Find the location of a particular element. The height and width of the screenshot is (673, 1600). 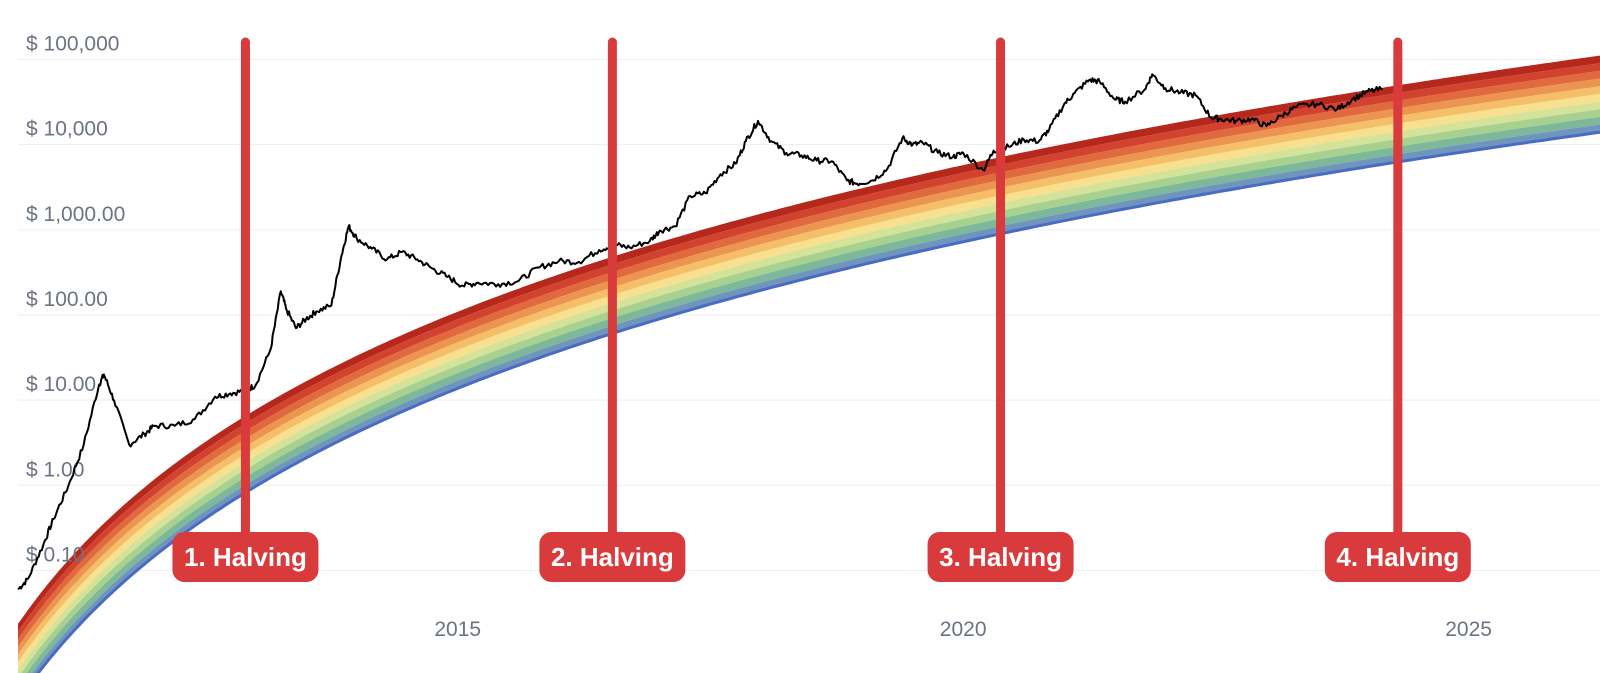

y-tick-label-6: $ 0.10 is located at coordinates (55, 554).